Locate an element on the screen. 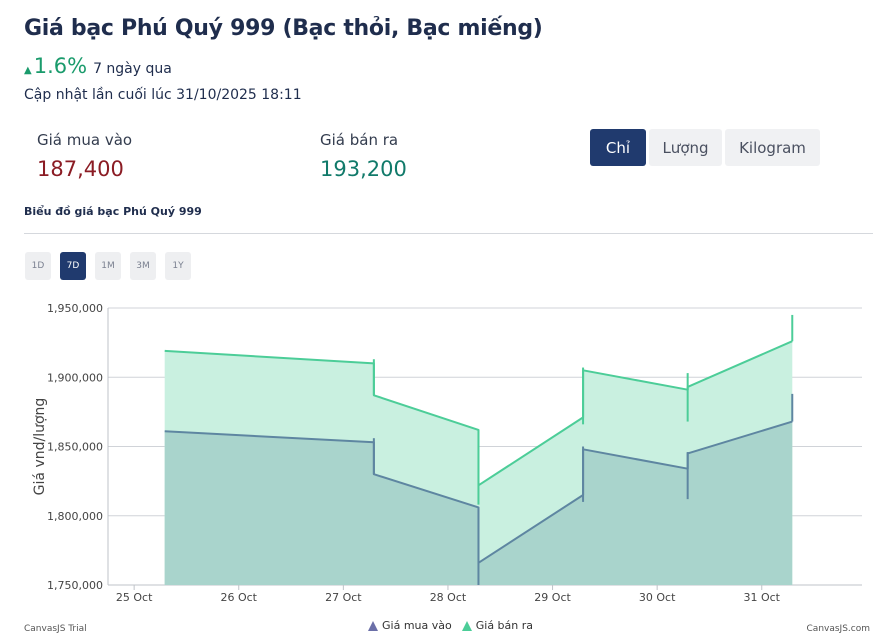 This screenshot has height=640, width=890. y-axis-title: Giá vnd/lượng is located at coordinates (40, 447).